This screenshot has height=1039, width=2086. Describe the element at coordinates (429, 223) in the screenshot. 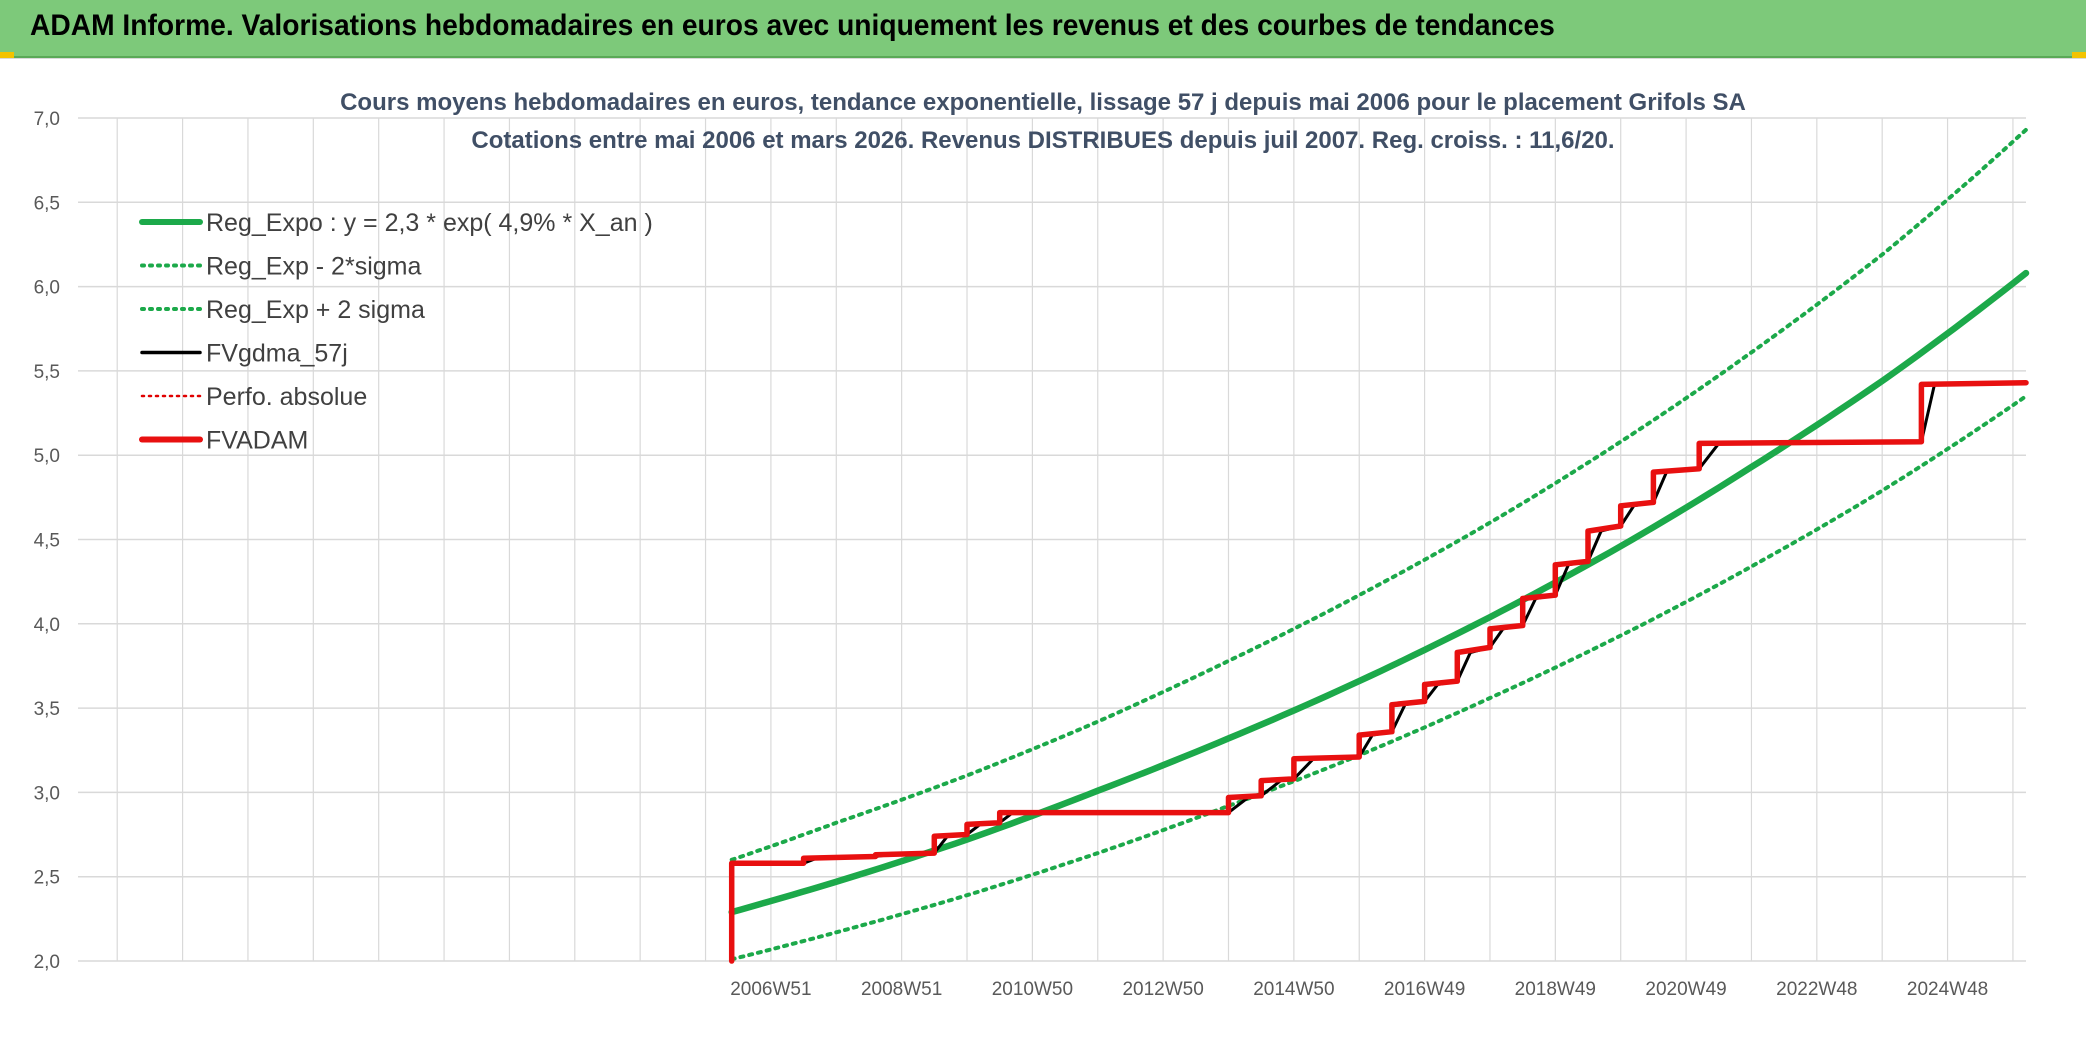

I see `legend-label: Reg_Expo : y = 2,3 * exp( 4,9% * X_an )` at that location.